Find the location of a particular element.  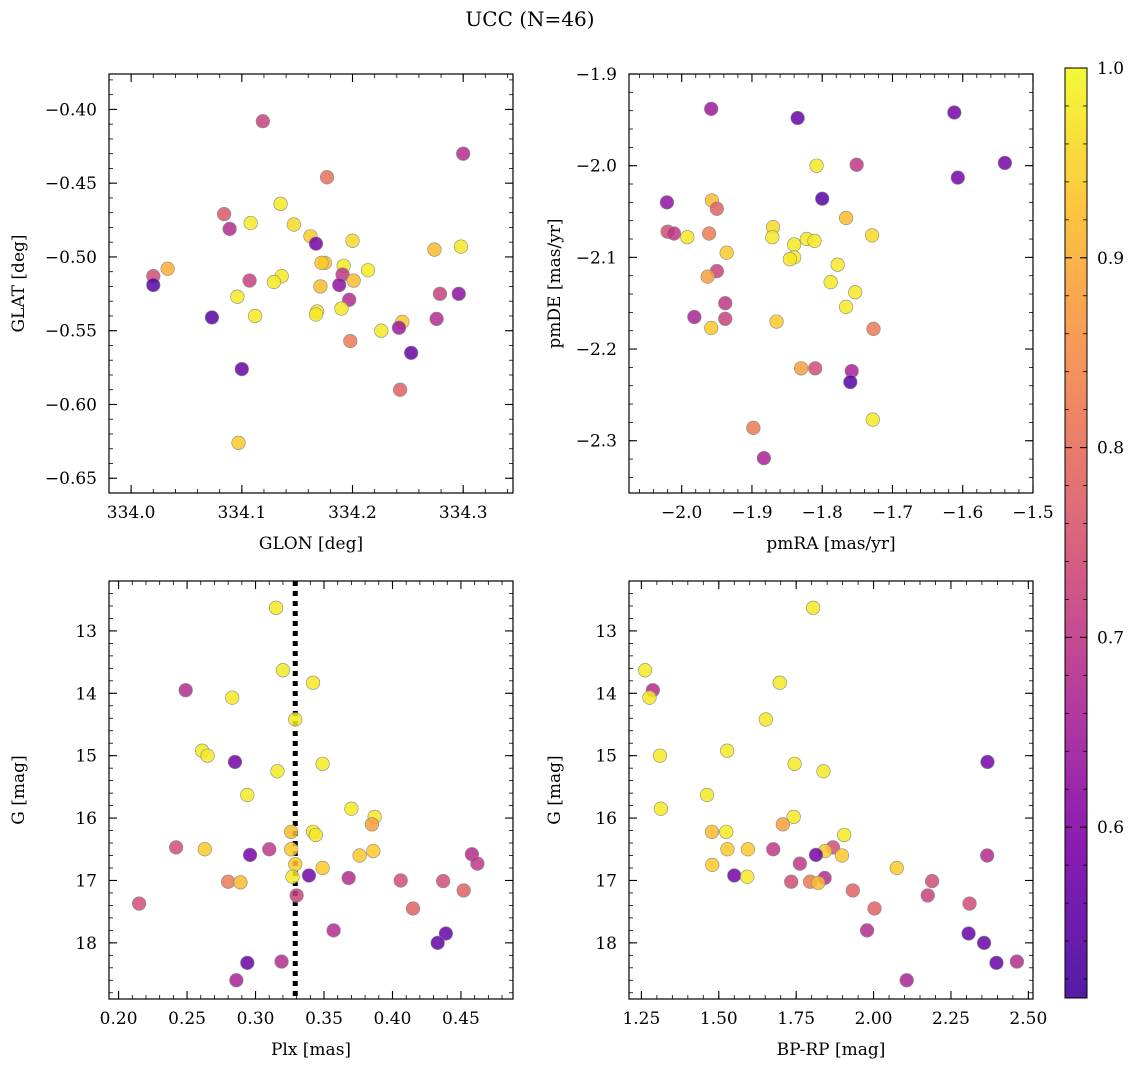

colorbar-tick-label: 0.8 is located at coordinates (1110, 449).